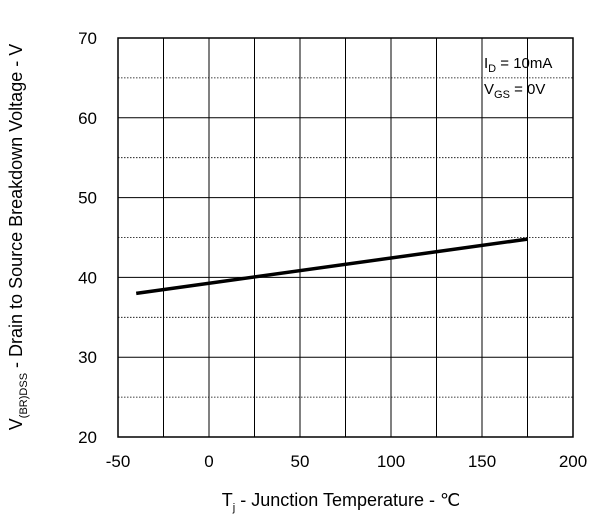  What do you see at coordinates (482, 461) in the screenshot?
I see `x-tick-label: 150` at bounding box center [482, 461].